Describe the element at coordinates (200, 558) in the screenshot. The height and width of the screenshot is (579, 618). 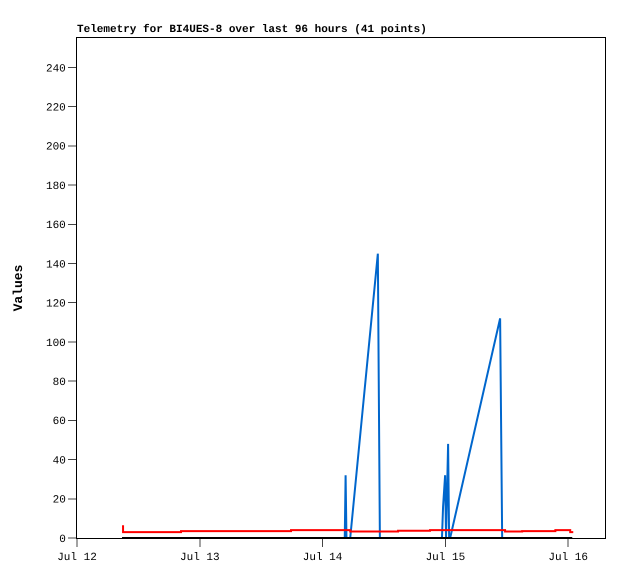
I see `x-tick-label: Jul 13` at that location.